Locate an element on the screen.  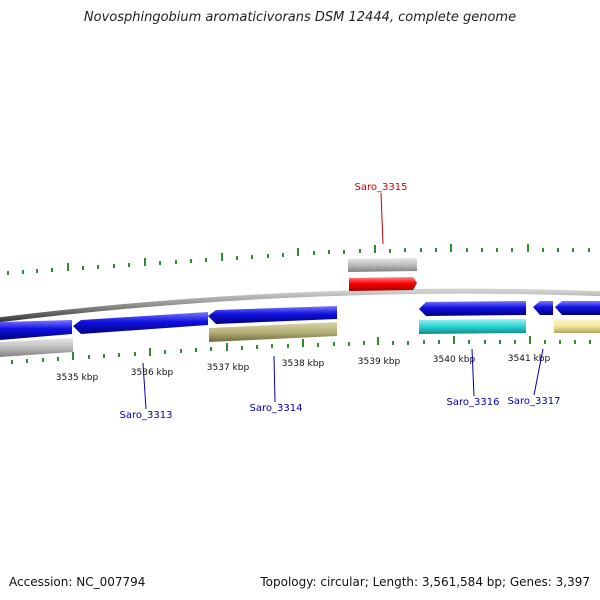
ruler-label: 3539 kbp is located at coordinates (379, 362).